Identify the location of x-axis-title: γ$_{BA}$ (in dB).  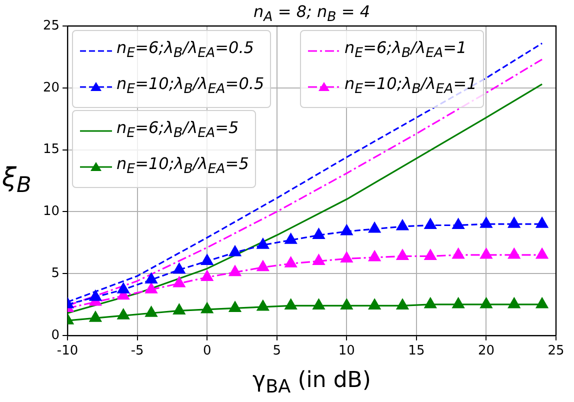
(312, 383).